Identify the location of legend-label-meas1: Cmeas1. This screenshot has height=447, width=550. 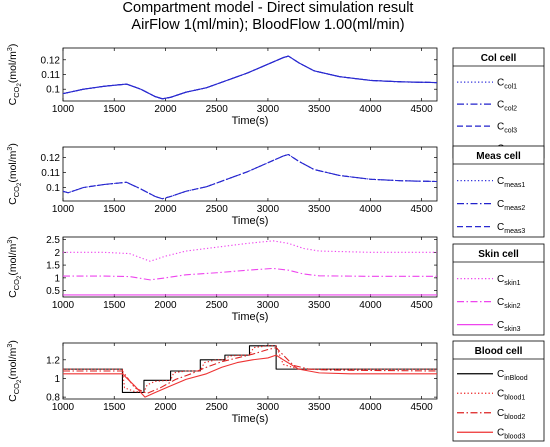
(511, 182).